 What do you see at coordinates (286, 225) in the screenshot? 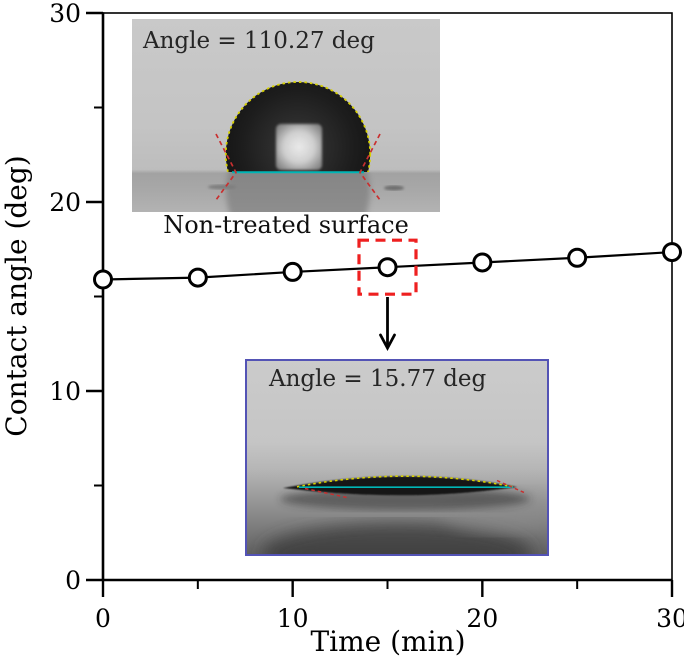
I see `nontreated-caption: Non-treated surface` at bounding box center [286, 225].